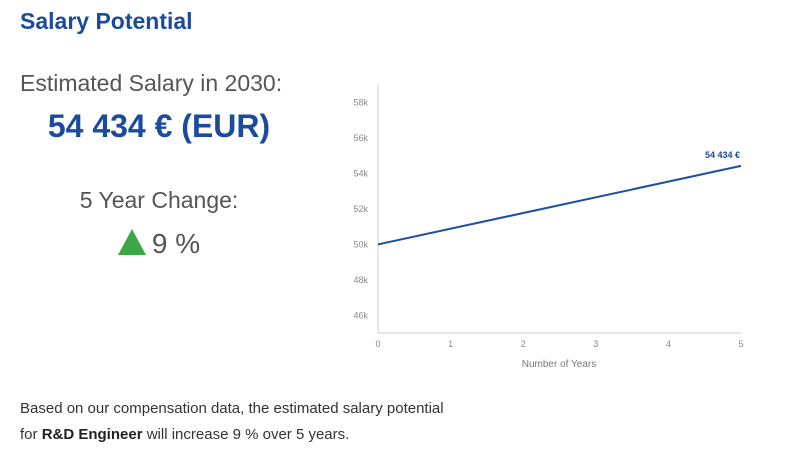 This screenshot has width=800, height=450. What do you see at coordinates (360, 103) in the screenshot?
I see `y-tick-label: 58k` at bounding box center [360, 103].